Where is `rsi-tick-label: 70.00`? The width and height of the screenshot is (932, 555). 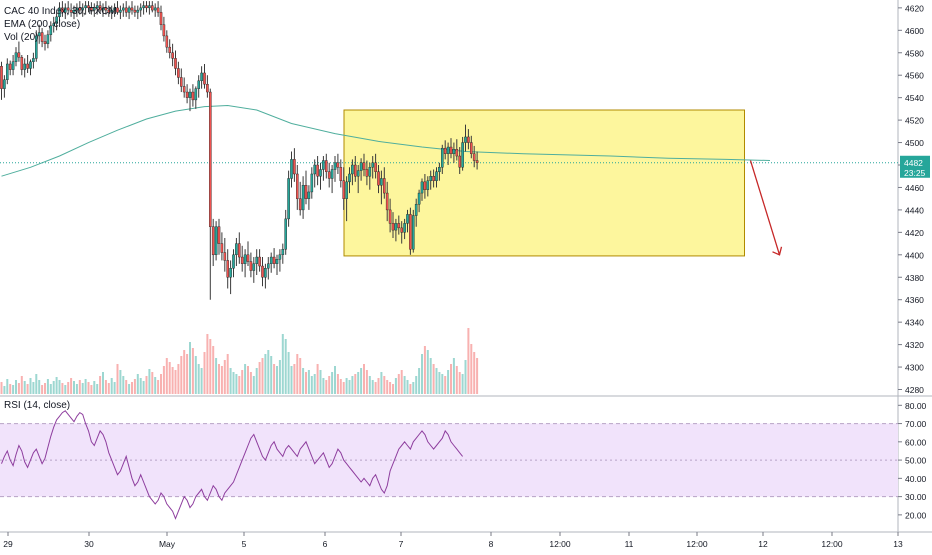
rsi-tick-label: 70.00 is located at coordinates (916, 424).